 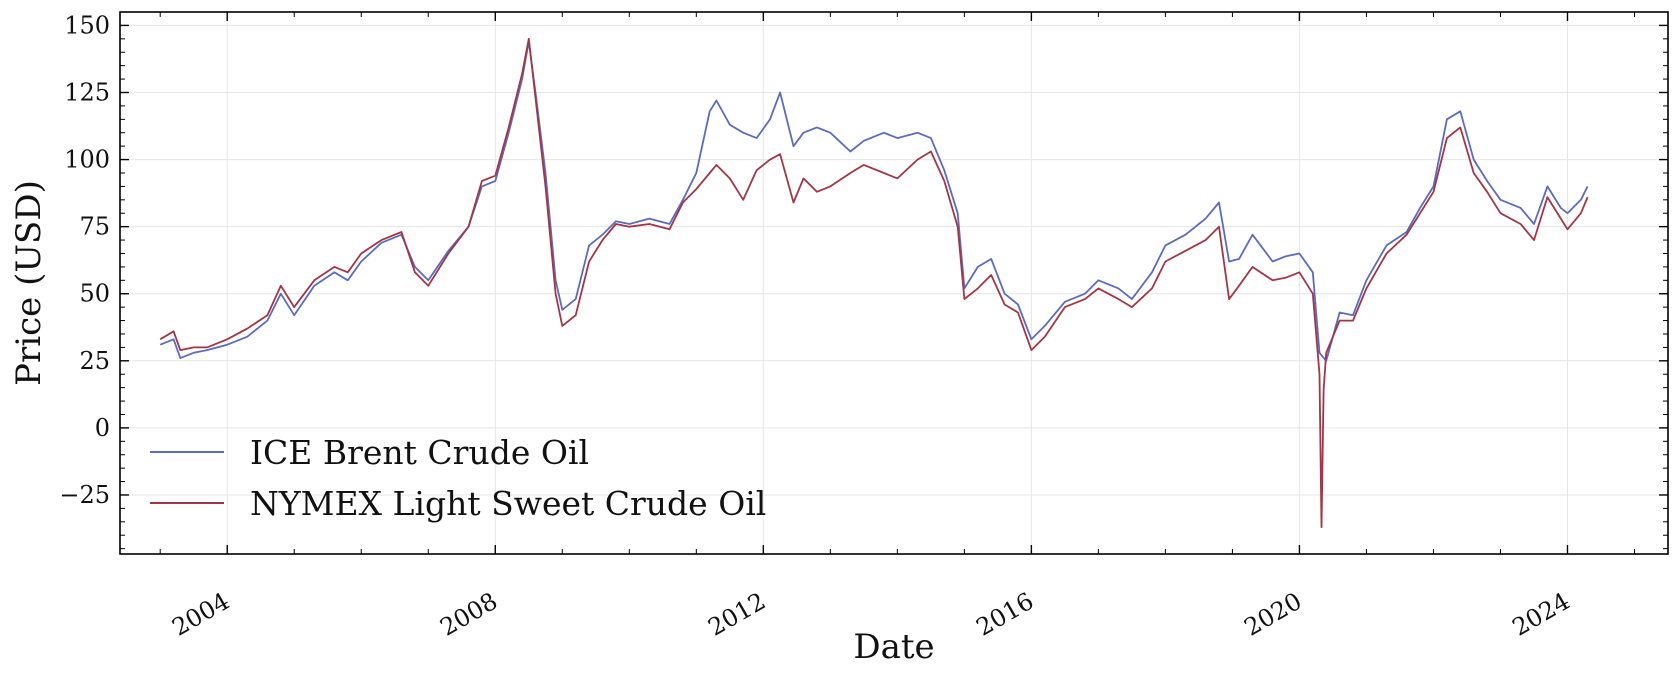 I want to click on x-axis-label: Date, so click(x=893, y=647).